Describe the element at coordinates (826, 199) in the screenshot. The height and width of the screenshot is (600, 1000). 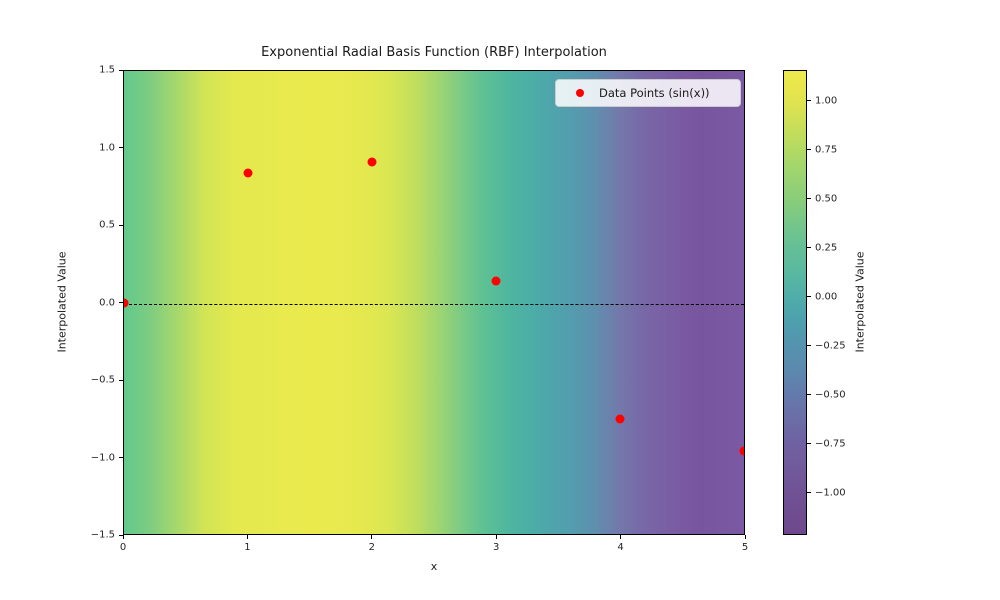
I see `colorbar-tick-label: 0.50` at that location.